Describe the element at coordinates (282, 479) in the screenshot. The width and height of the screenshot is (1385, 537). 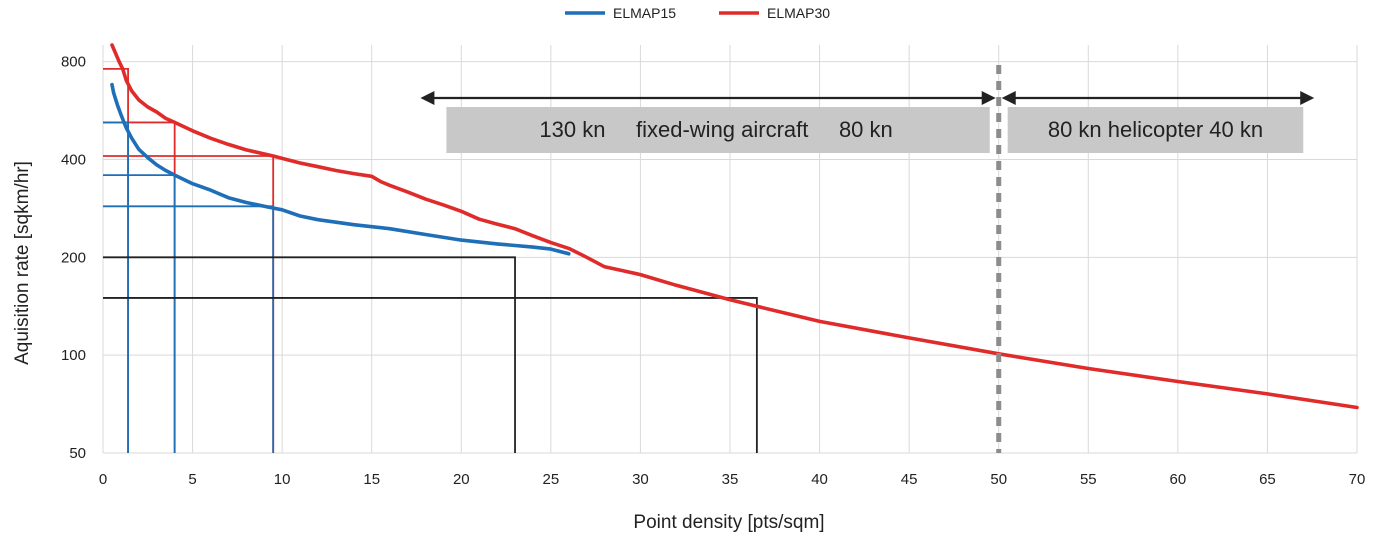
I see `x-tick-label: 10` at that location.